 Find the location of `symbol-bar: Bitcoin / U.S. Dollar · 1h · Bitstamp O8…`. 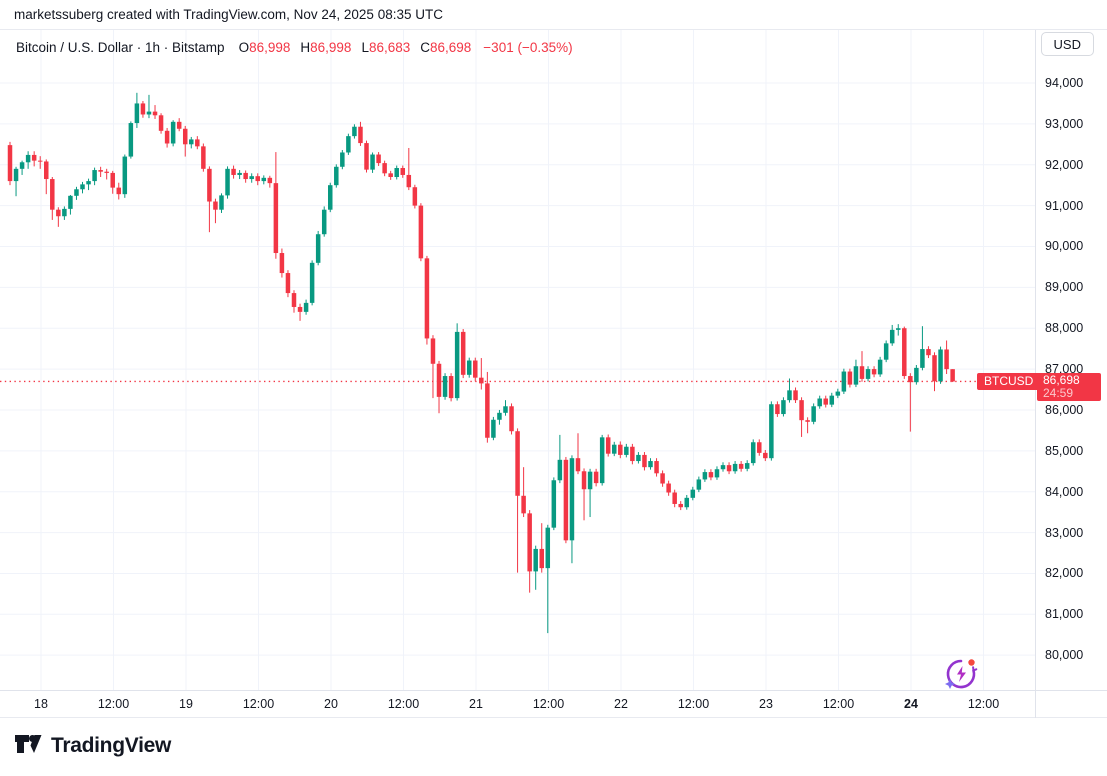

symbol-bar: Bitcoin / U.S. Dollar · 1h · Bitstamp O8… is located at coordinates (294, 47).